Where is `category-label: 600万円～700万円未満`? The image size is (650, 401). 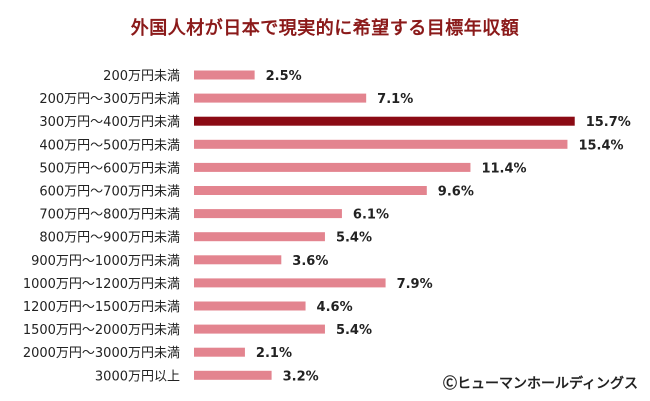 category-label: 600万円～700万円未満 is located at coordinates (109, 192).